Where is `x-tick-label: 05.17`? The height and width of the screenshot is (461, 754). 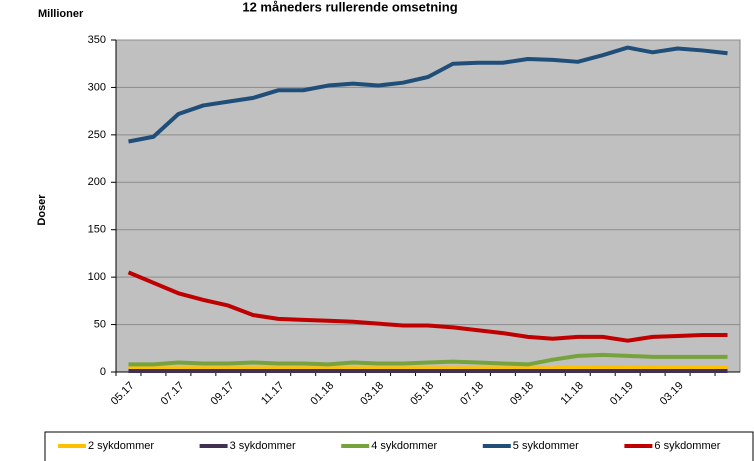
x-tick-label: 05.17 is located at coordinates (123, 394).